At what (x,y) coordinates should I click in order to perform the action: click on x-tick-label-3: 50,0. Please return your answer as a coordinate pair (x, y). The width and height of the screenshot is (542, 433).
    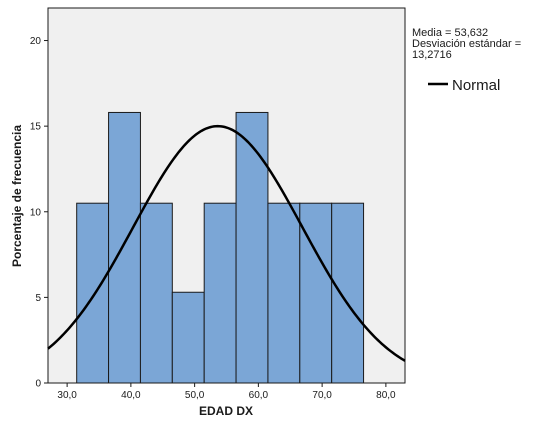
    Looking at the image, I should click on (195, 395).